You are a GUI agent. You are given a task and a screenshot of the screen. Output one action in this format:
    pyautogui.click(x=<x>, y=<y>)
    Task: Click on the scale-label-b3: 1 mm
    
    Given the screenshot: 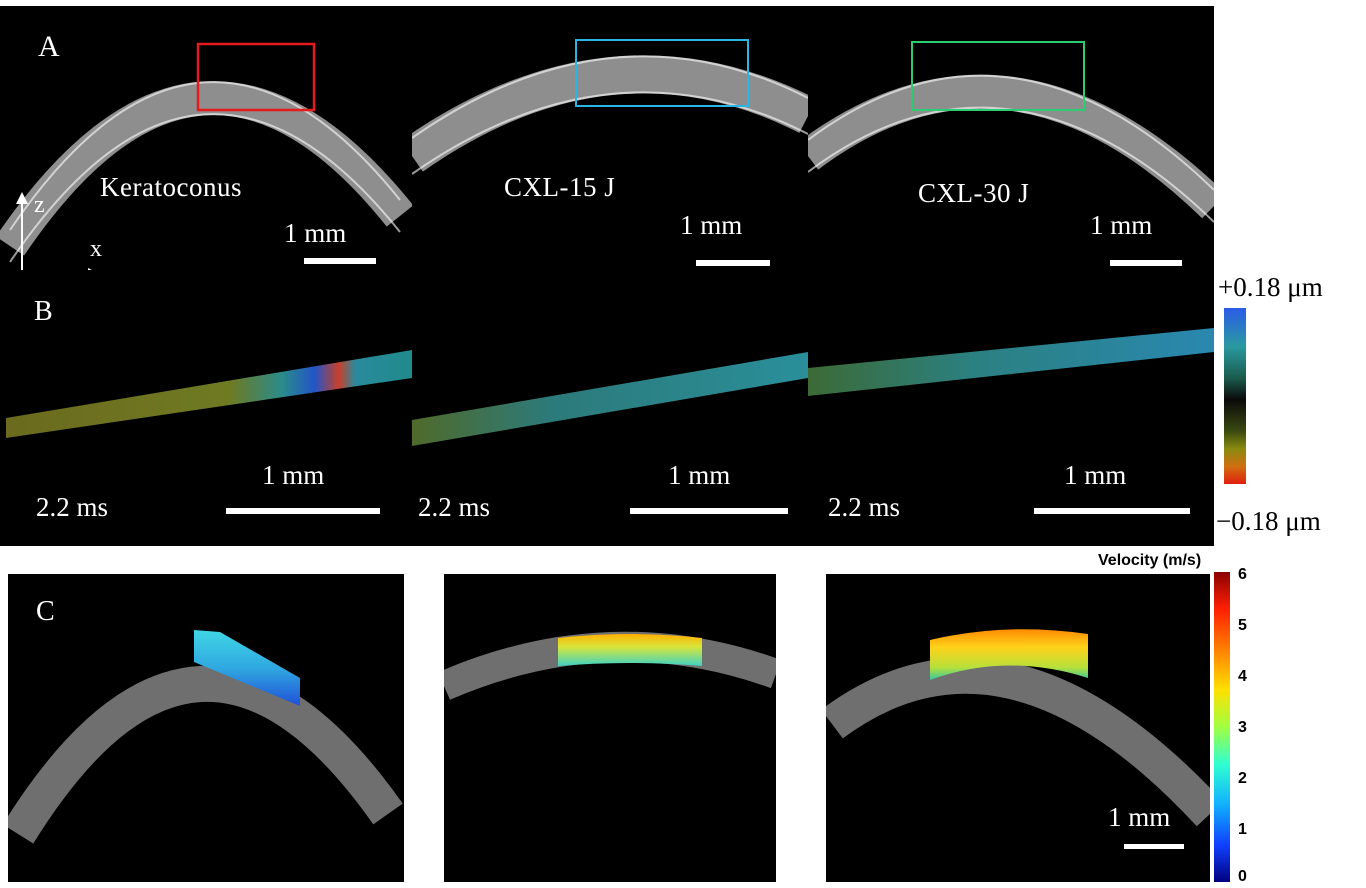 What is the action you would take?
    pyautogui.click(x=1095, y=475)
    